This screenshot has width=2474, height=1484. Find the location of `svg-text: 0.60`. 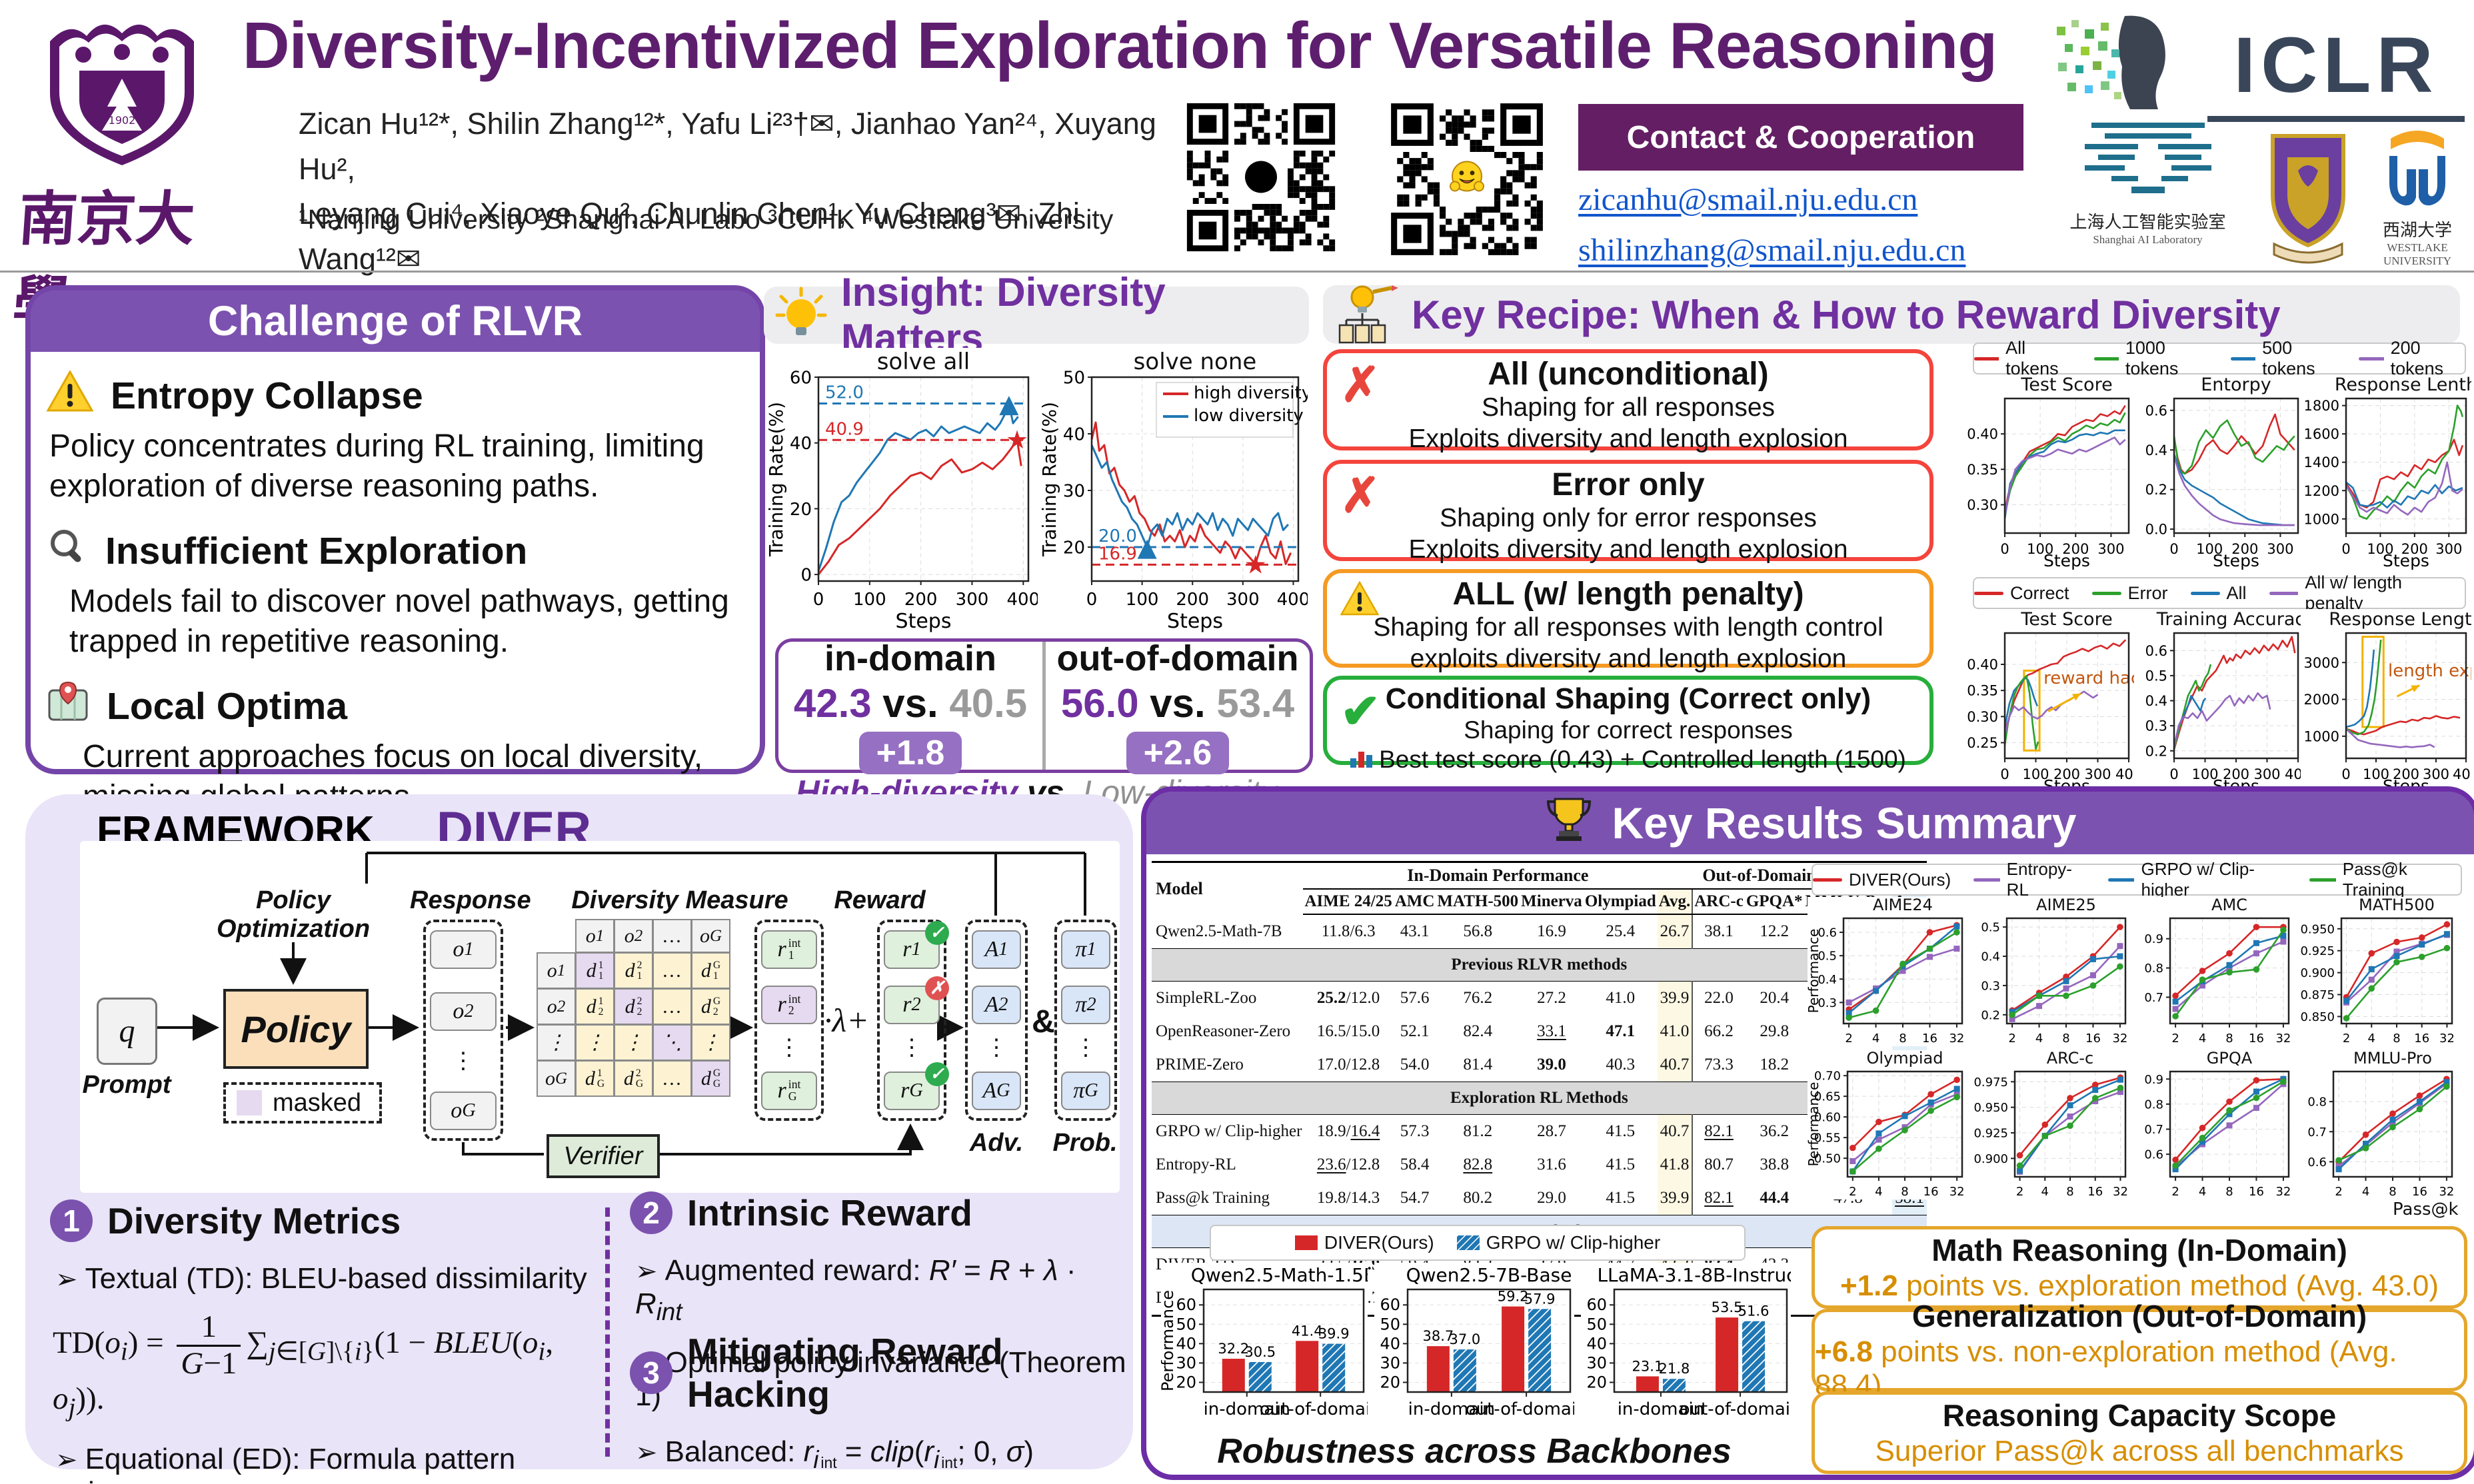

svg-text: 0.60 is located at coordinates (1827, 1118).